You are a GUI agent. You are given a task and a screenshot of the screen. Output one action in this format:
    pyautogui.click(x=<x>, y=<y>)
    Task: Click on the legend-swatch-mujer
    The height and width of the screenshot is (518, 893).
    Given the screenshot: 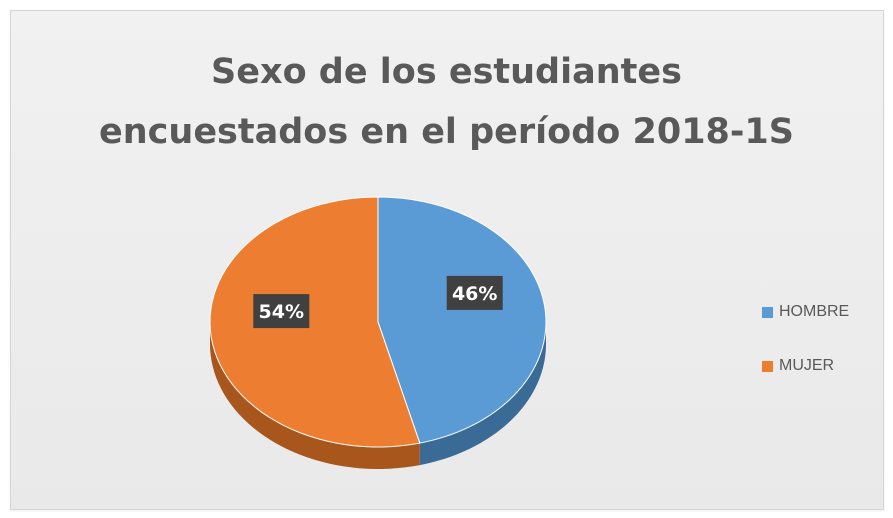 What is the action you would take?
    pyautogui.click(x=767, y=366)
    